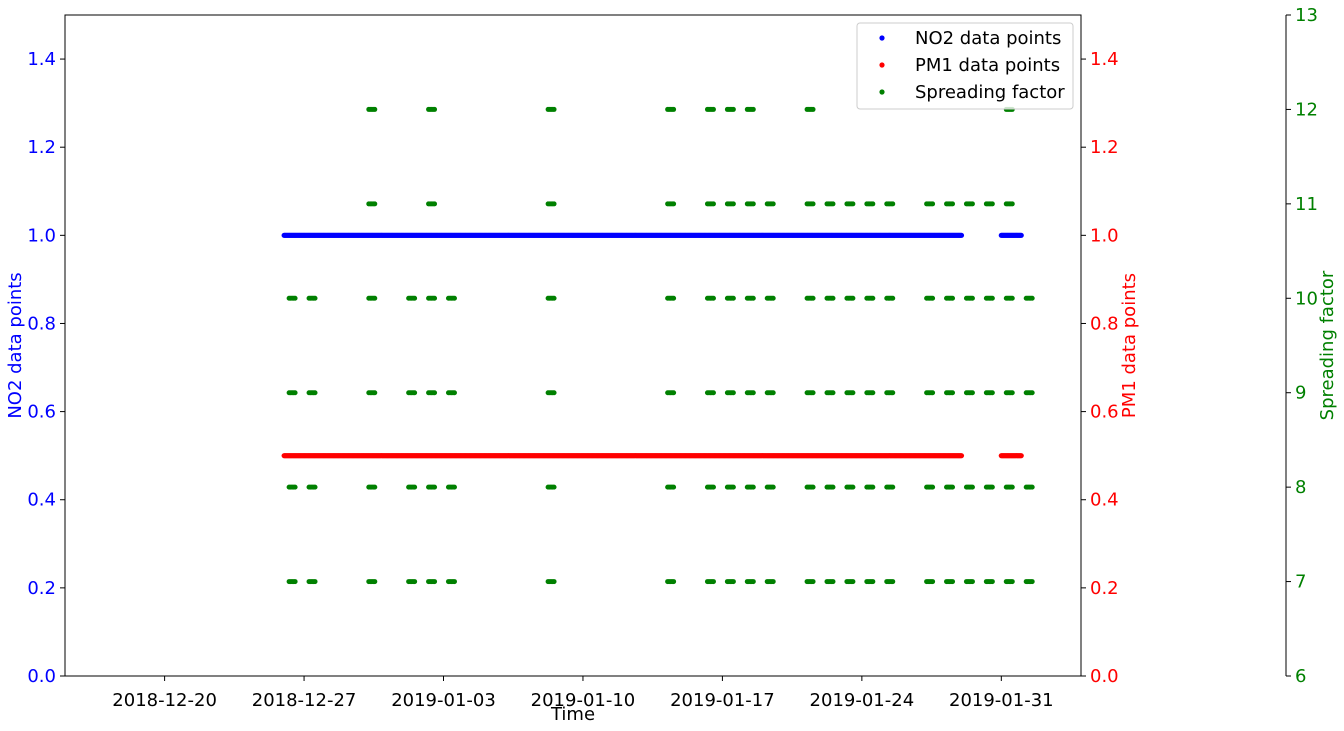 This screenshot has height=731, width=1344. I want to click on legend-label: PM1 data points, so click(987, 65).